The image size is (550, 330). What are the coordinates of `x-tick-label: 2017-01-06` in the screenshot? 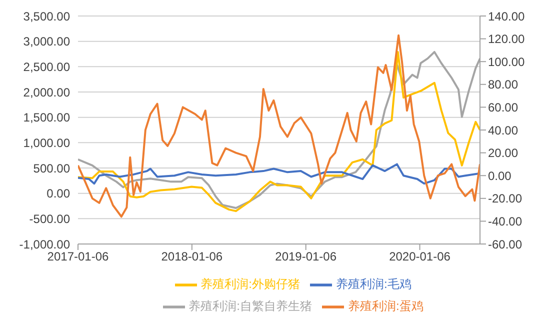 It's located at (78, 257).